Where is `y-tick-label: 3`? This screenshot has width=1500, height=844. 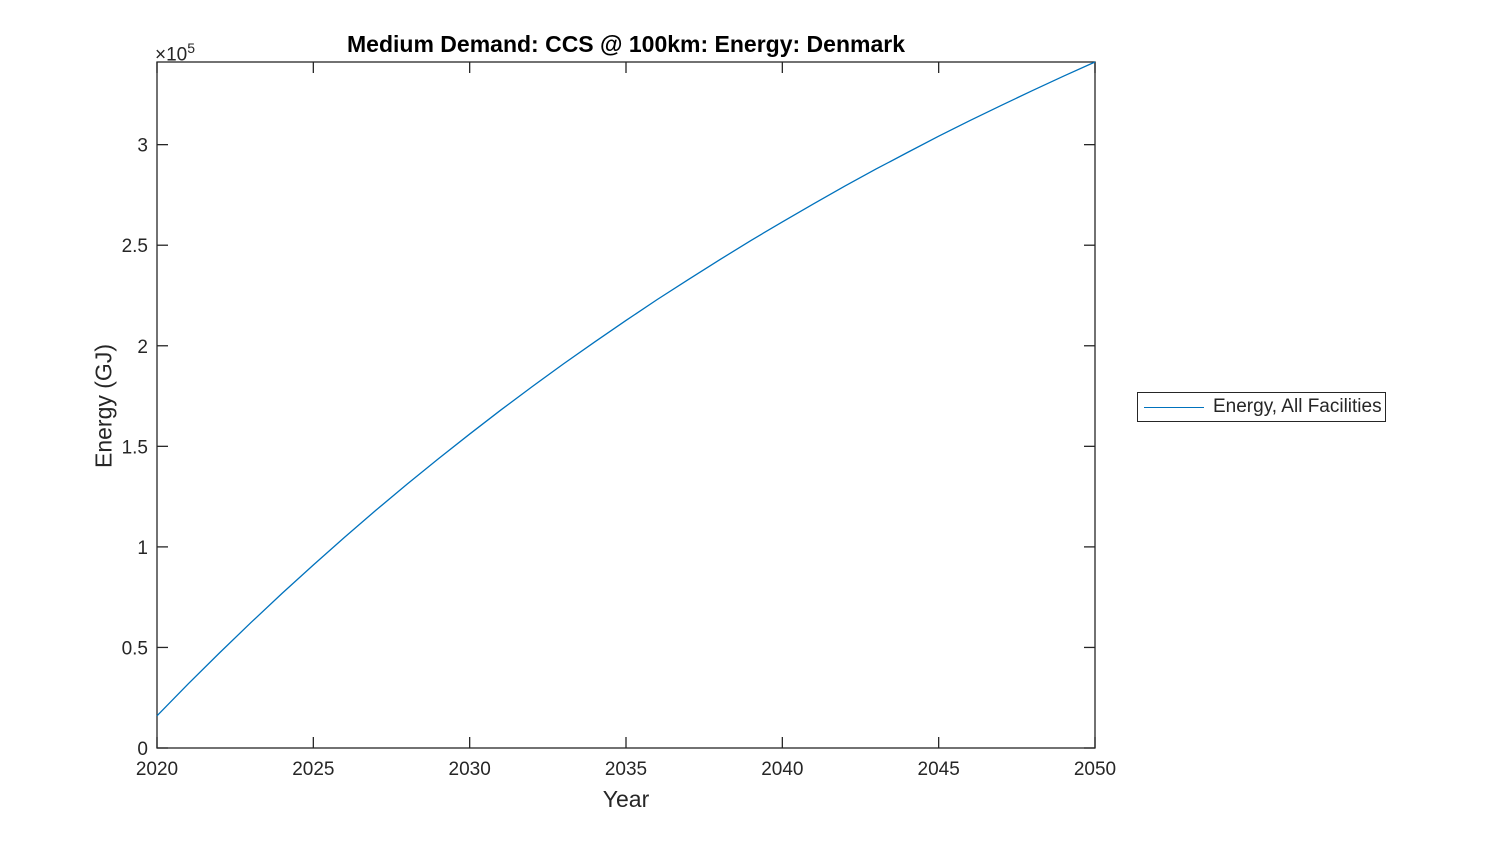
y-tick-label: 3 is located at coordinates (142, 146).